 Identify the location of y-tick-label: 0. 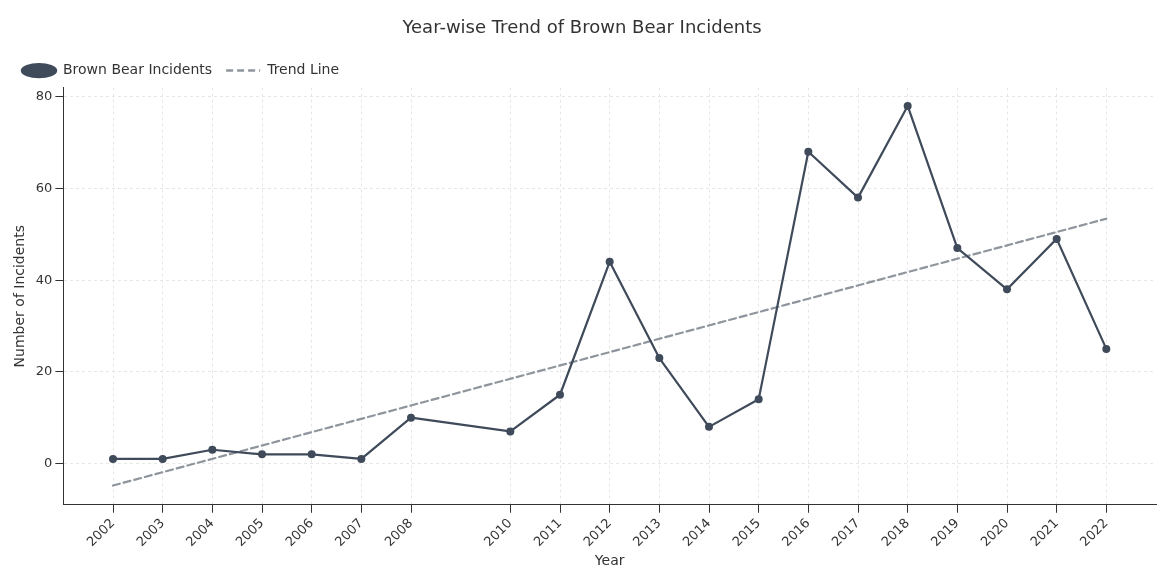
(48, 462).